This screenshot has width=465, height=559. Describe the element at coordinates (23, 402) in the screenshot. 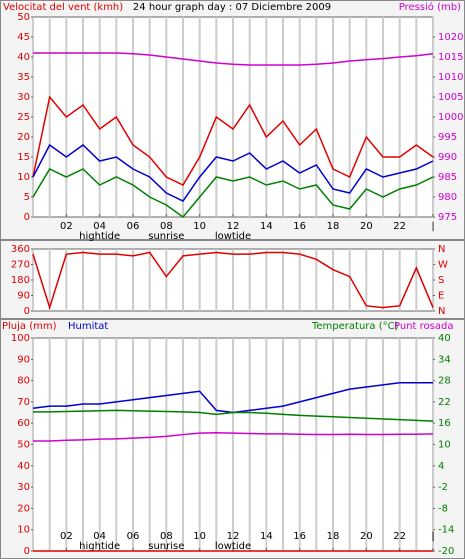

I see `y-tick-label: 70` at that location.